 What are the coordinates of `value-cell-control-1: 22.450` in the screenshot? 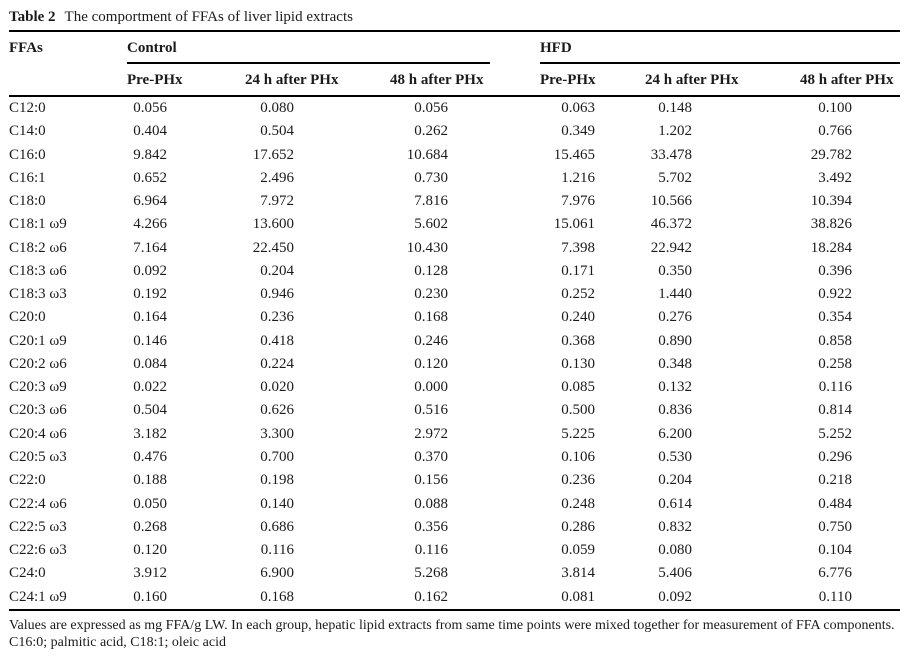 It's located at (317, 248).